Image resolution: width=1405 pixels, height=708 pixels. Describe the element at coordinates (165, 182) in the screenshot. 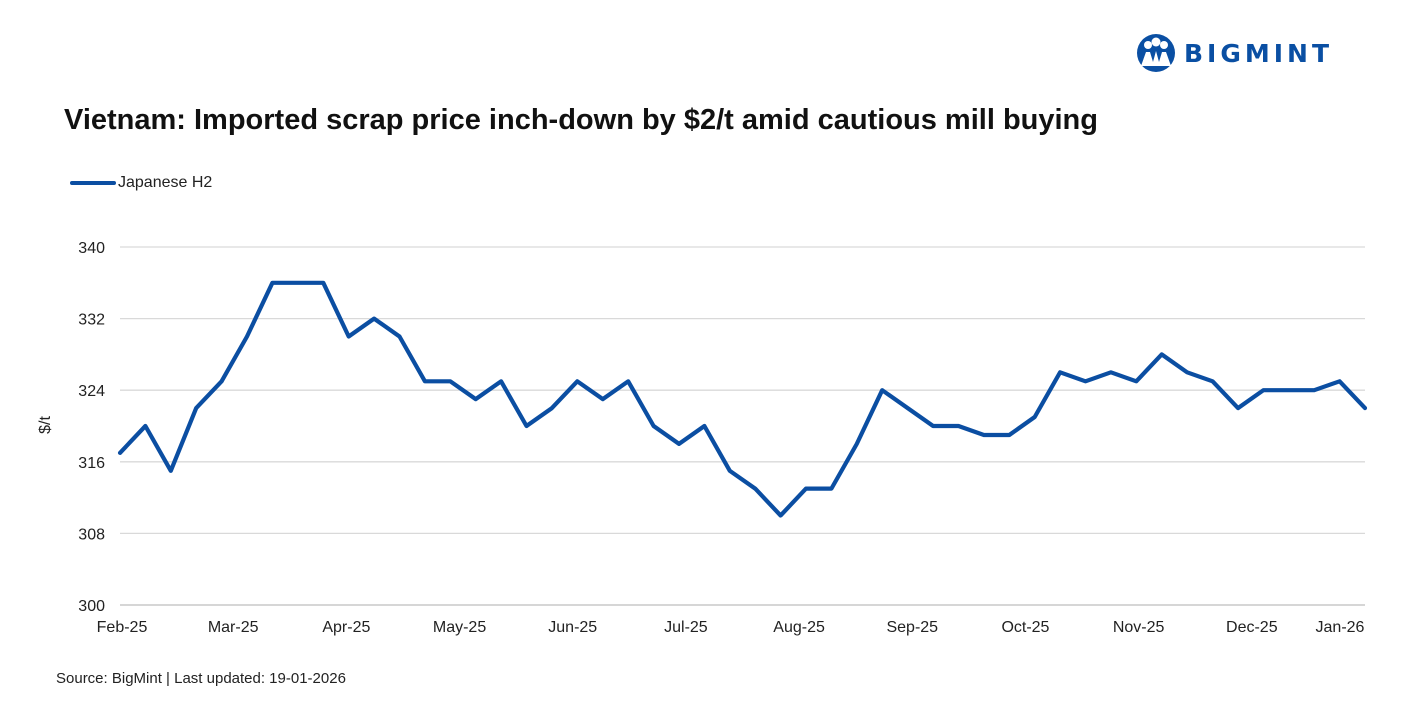

I see `legend-label: Japanese H2` at that location.